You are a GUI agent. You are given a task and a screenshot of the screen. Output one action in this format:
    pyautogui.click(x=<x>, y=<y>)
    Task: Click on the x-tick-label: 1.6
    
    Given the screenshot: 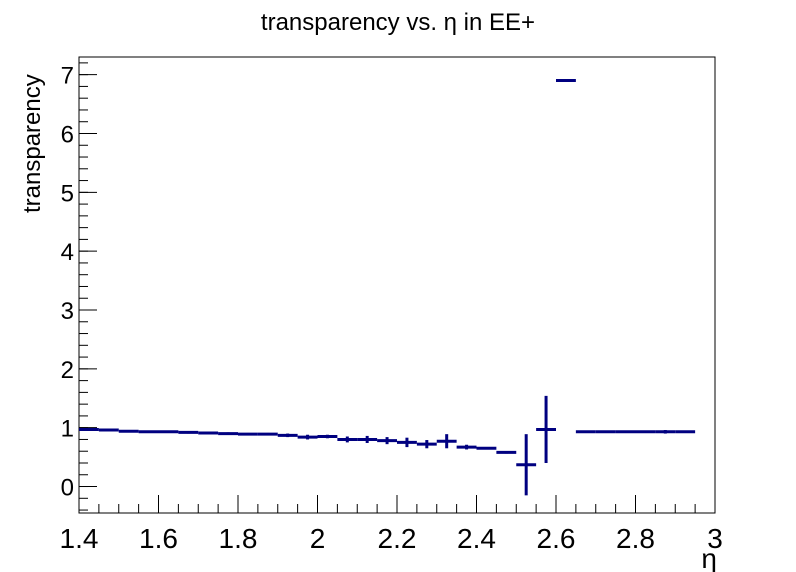 What is the action you would take?
    pyautogui.click(x=158, y=538)
    